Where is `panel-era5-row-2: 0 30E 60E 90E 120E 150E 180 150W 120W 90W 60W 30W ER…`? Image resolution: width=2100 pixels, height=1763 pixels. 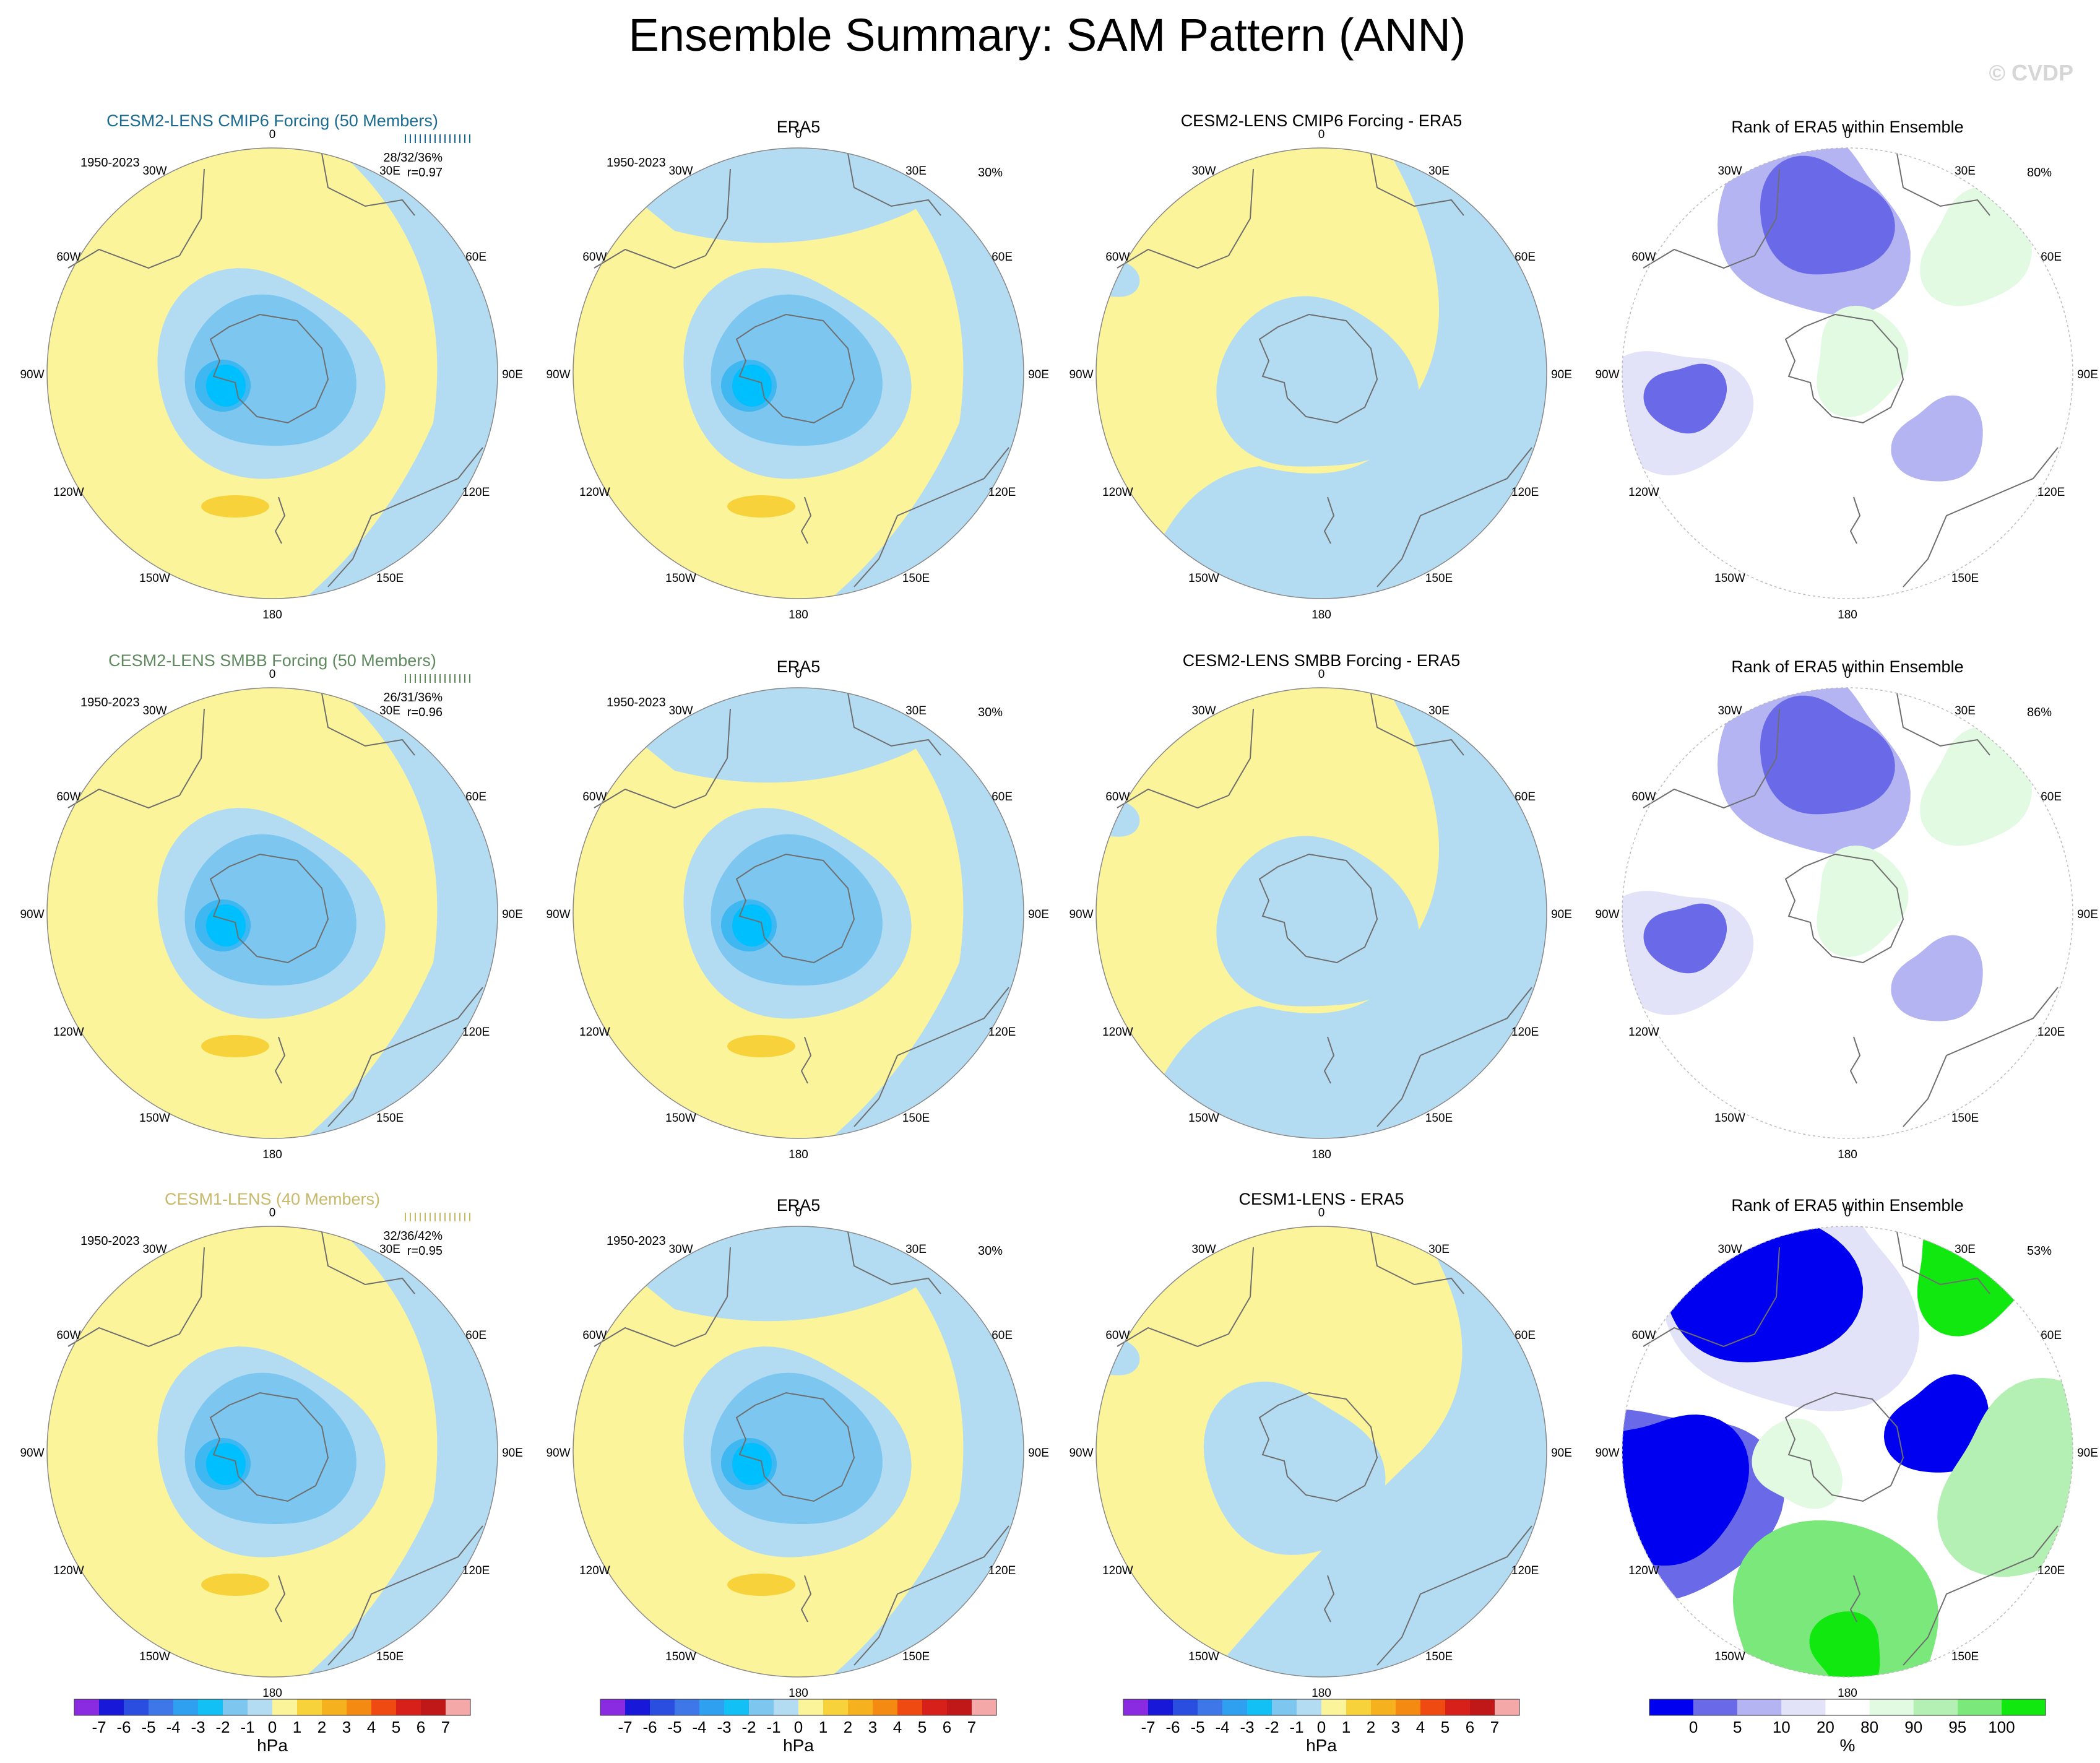 panel-era5-row-2: 0 30E 60E 90E 120E 150E 180 150W 120W 90W 60W 30W ER… is located at coordinates (797, 909).